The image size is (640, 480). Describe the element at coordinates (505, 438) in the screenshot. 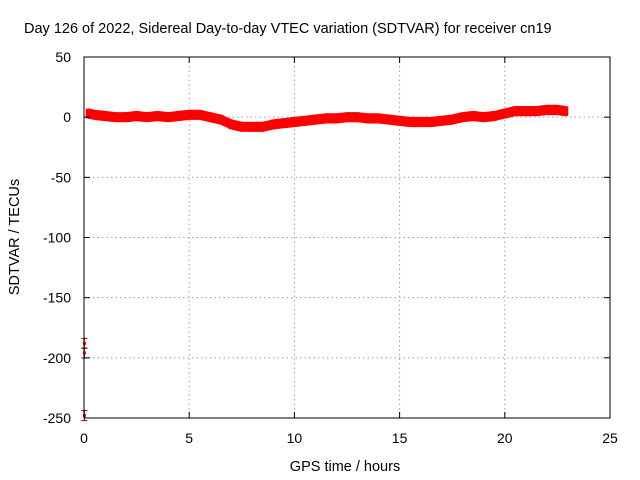

I see `x-tick-label: 20` at that location.